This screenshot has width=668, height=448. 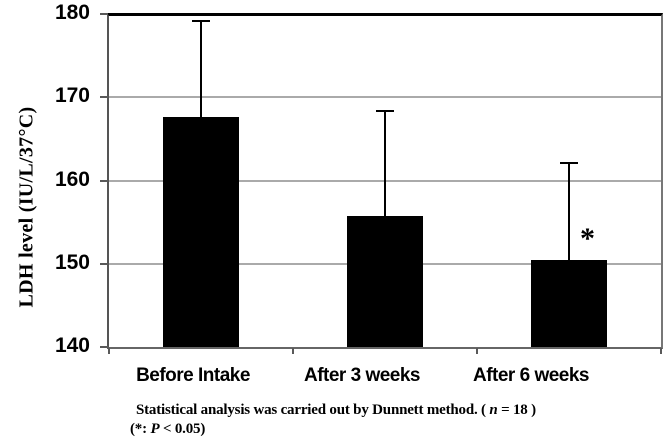 I want to click on significance-asterisk: *, so click(x=587, y=238).